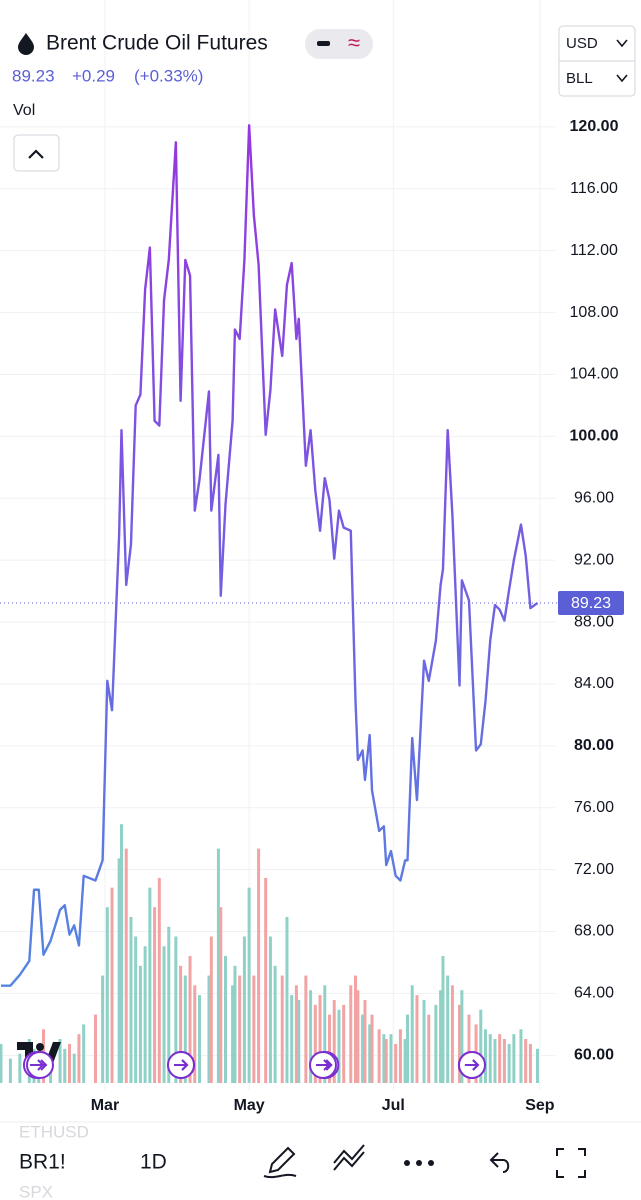 The height and width of the screenshot is (1200, 641). What do you see at coordinates (594, 1055) in the screenshot?
I see `y-tick-label: 60.00` at bounding box center [594, 1055].